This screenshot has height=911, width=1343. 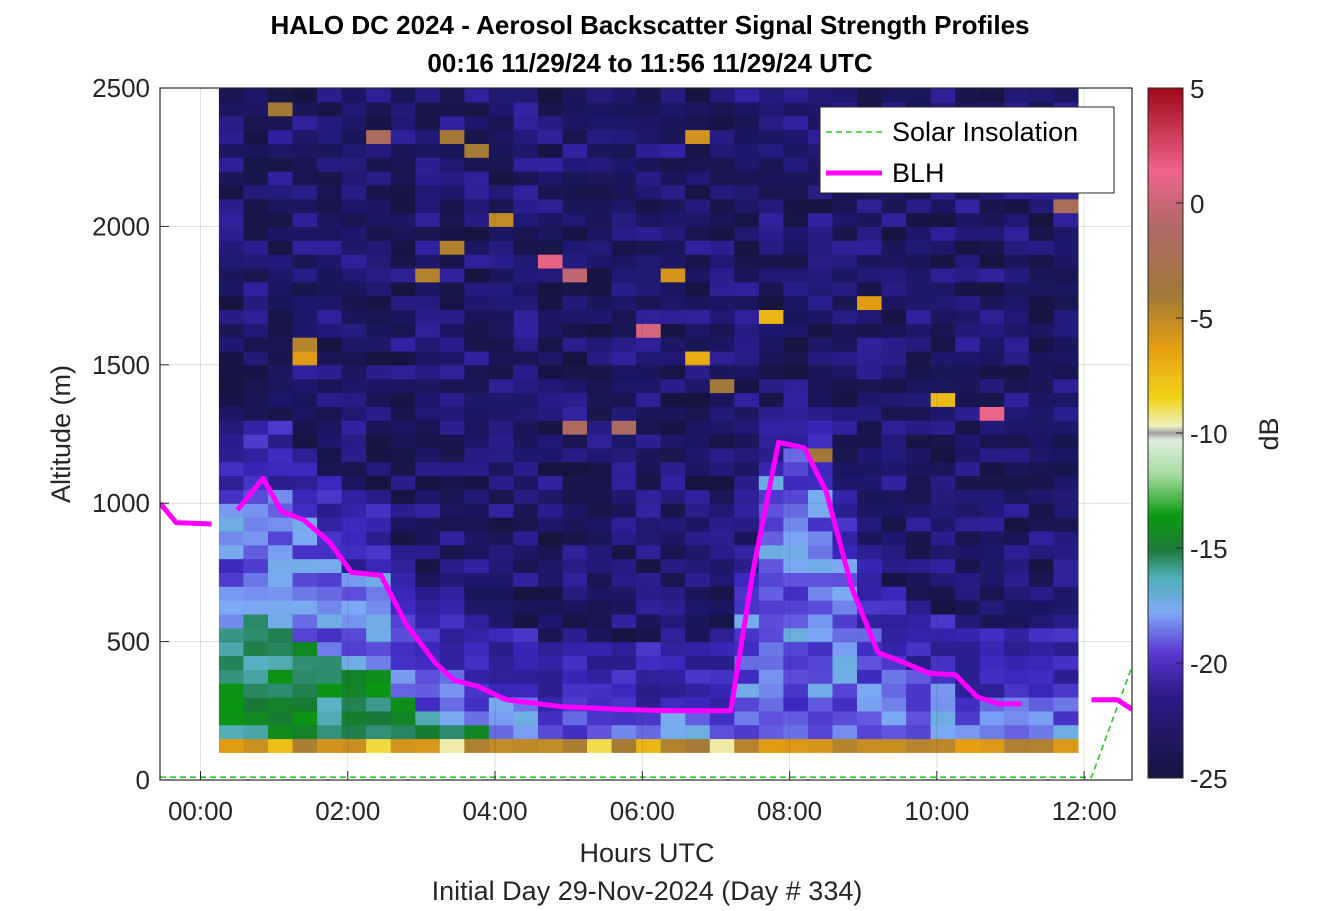 What do you see at coordinates (186, 514) in the screenshot?
I see `blh-line-segment` at bounding box center [186, 514].